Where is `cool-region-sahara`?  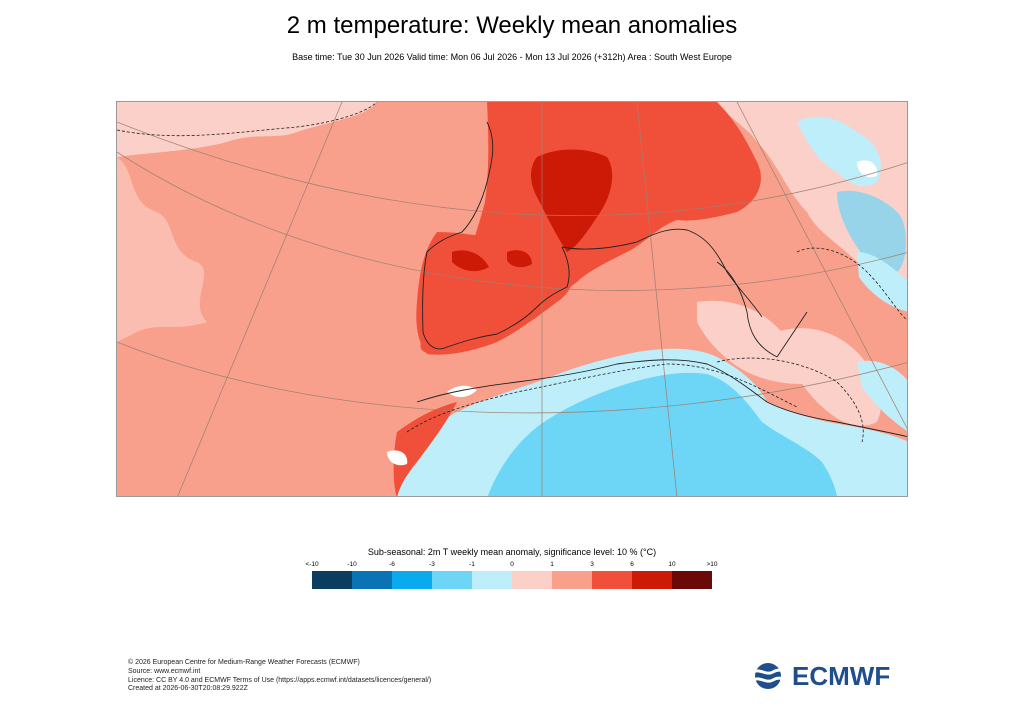 cool-region-sahara is located at coordinates (662, 434).